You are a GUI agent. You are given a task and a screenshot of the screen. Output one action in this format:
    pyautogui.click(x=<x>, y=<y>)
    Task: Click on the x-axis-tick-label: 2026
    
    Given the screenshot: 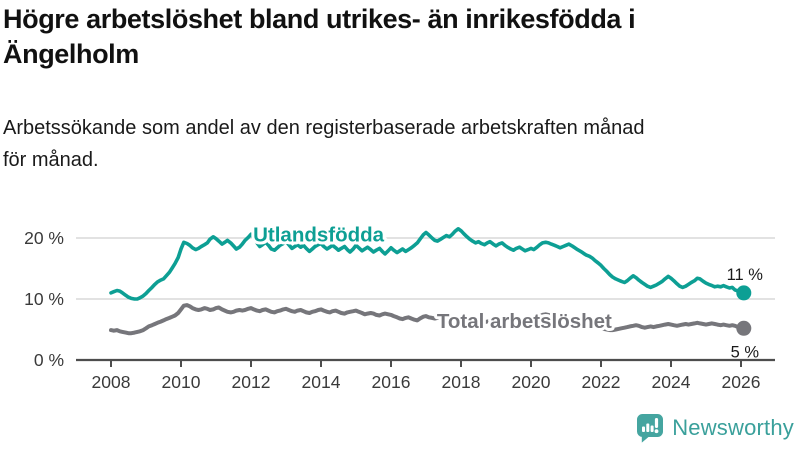 What is the action you would take?
    pyautogui.click(x=741, y=382)
    